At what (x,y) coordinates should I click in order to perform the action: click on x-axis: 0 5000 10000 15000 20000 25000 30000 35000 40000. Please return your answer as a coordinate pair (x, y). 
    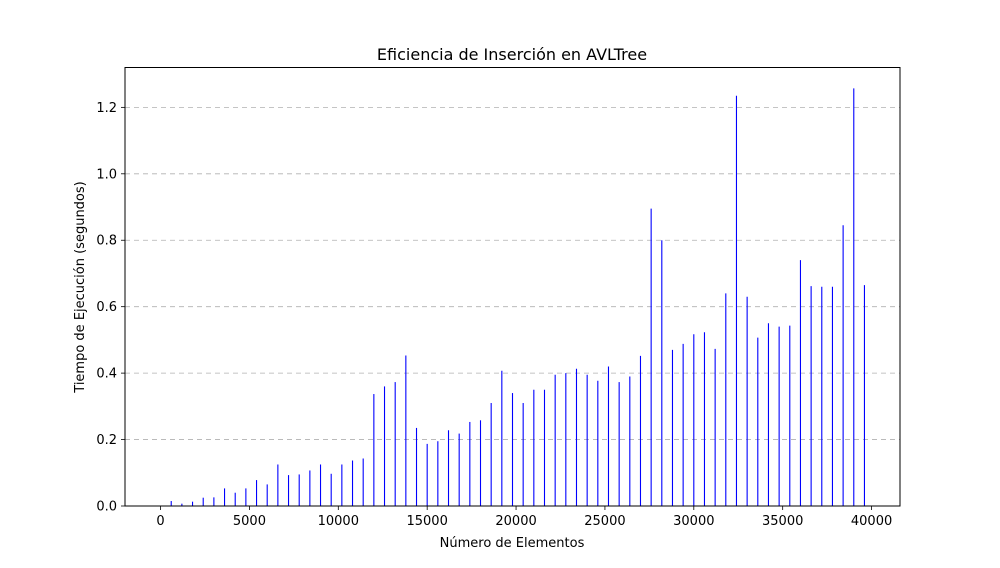
    Looking at the image, I should click on (524, 517).